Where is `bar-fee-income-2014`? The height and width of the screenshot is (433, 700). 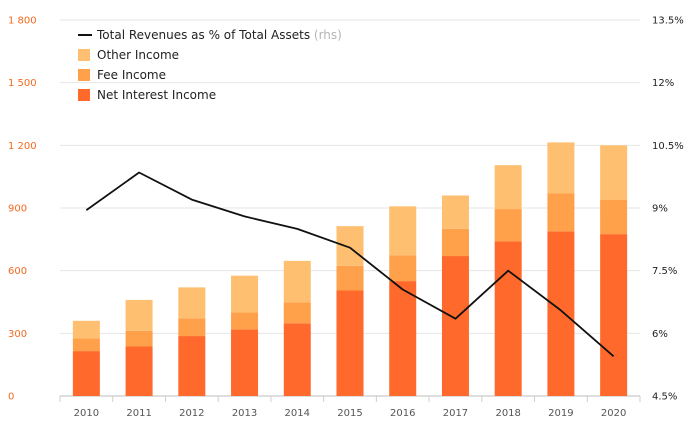
bar-fee-income-2014 is located at coordinates (297, 313).